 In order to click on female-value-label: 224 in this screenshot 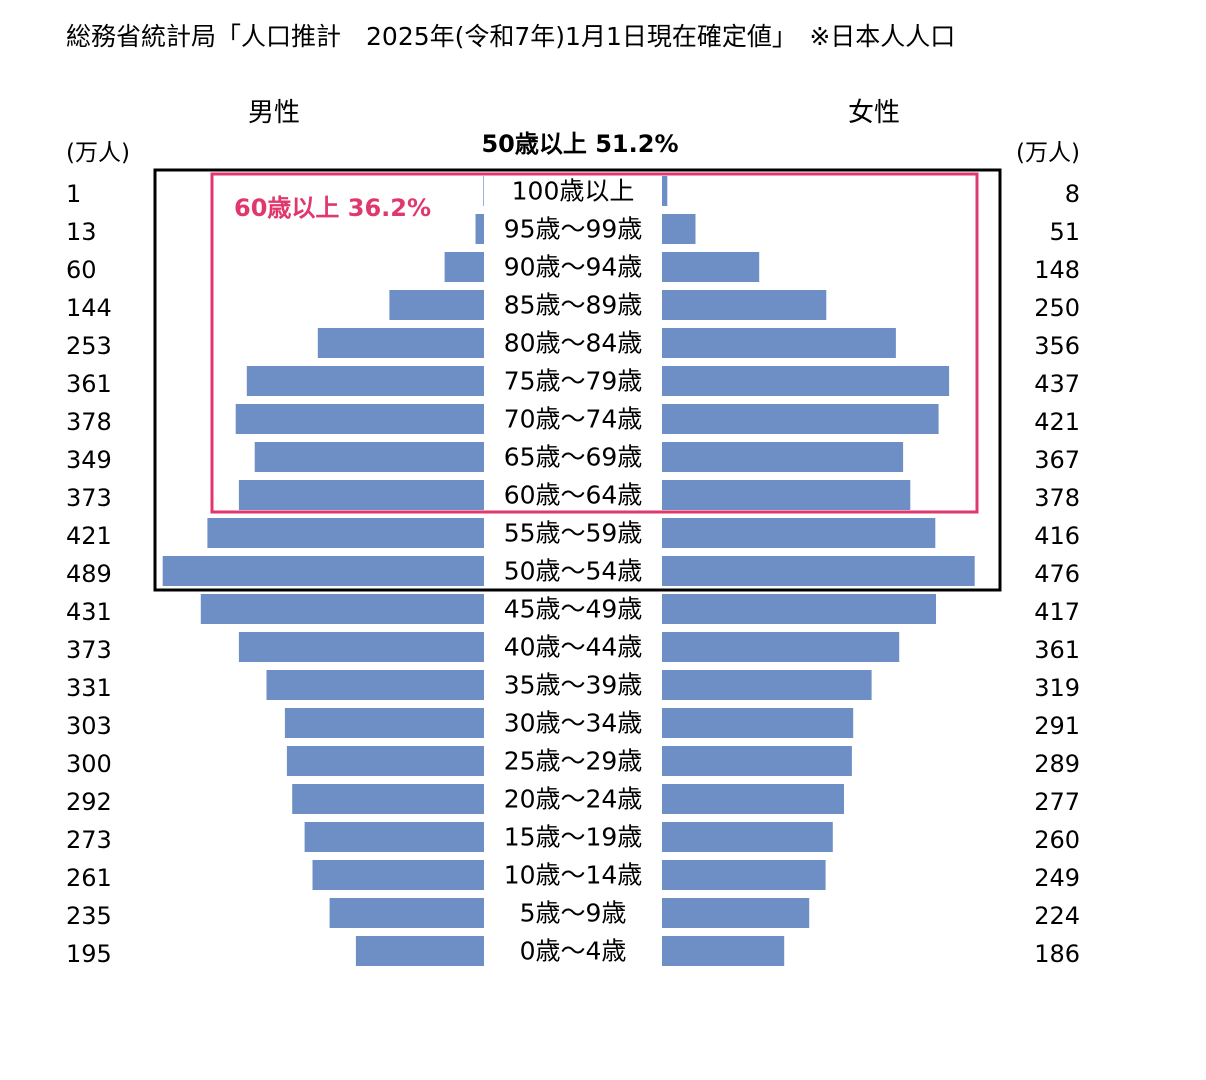, I will do `click(1057, 916)`.